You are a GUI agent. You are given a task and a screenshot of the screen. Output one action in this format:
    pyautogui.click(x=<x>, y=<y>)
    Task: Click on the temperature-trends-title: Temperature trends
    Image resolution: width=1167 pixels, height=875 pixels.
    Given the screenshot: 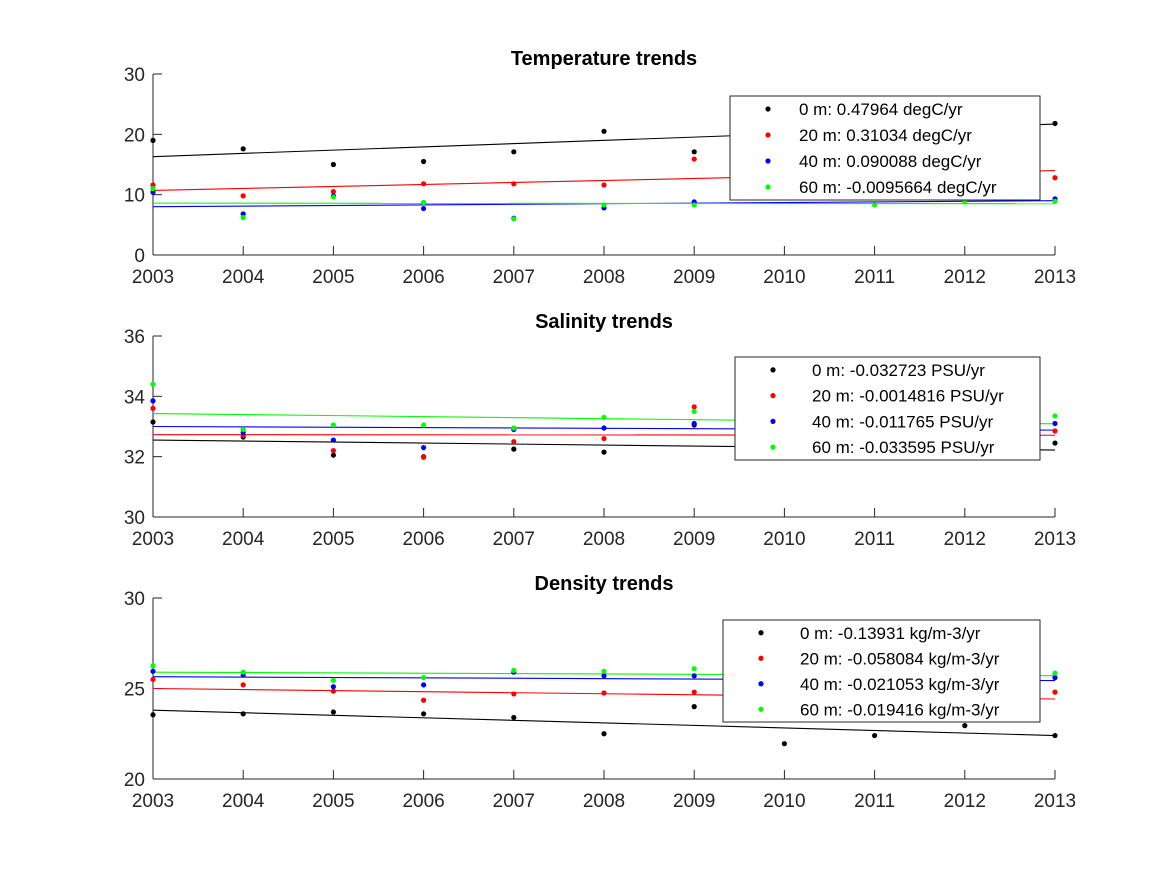 What is the action you would take?
    pyautogui.click(x=604, y=59)
    